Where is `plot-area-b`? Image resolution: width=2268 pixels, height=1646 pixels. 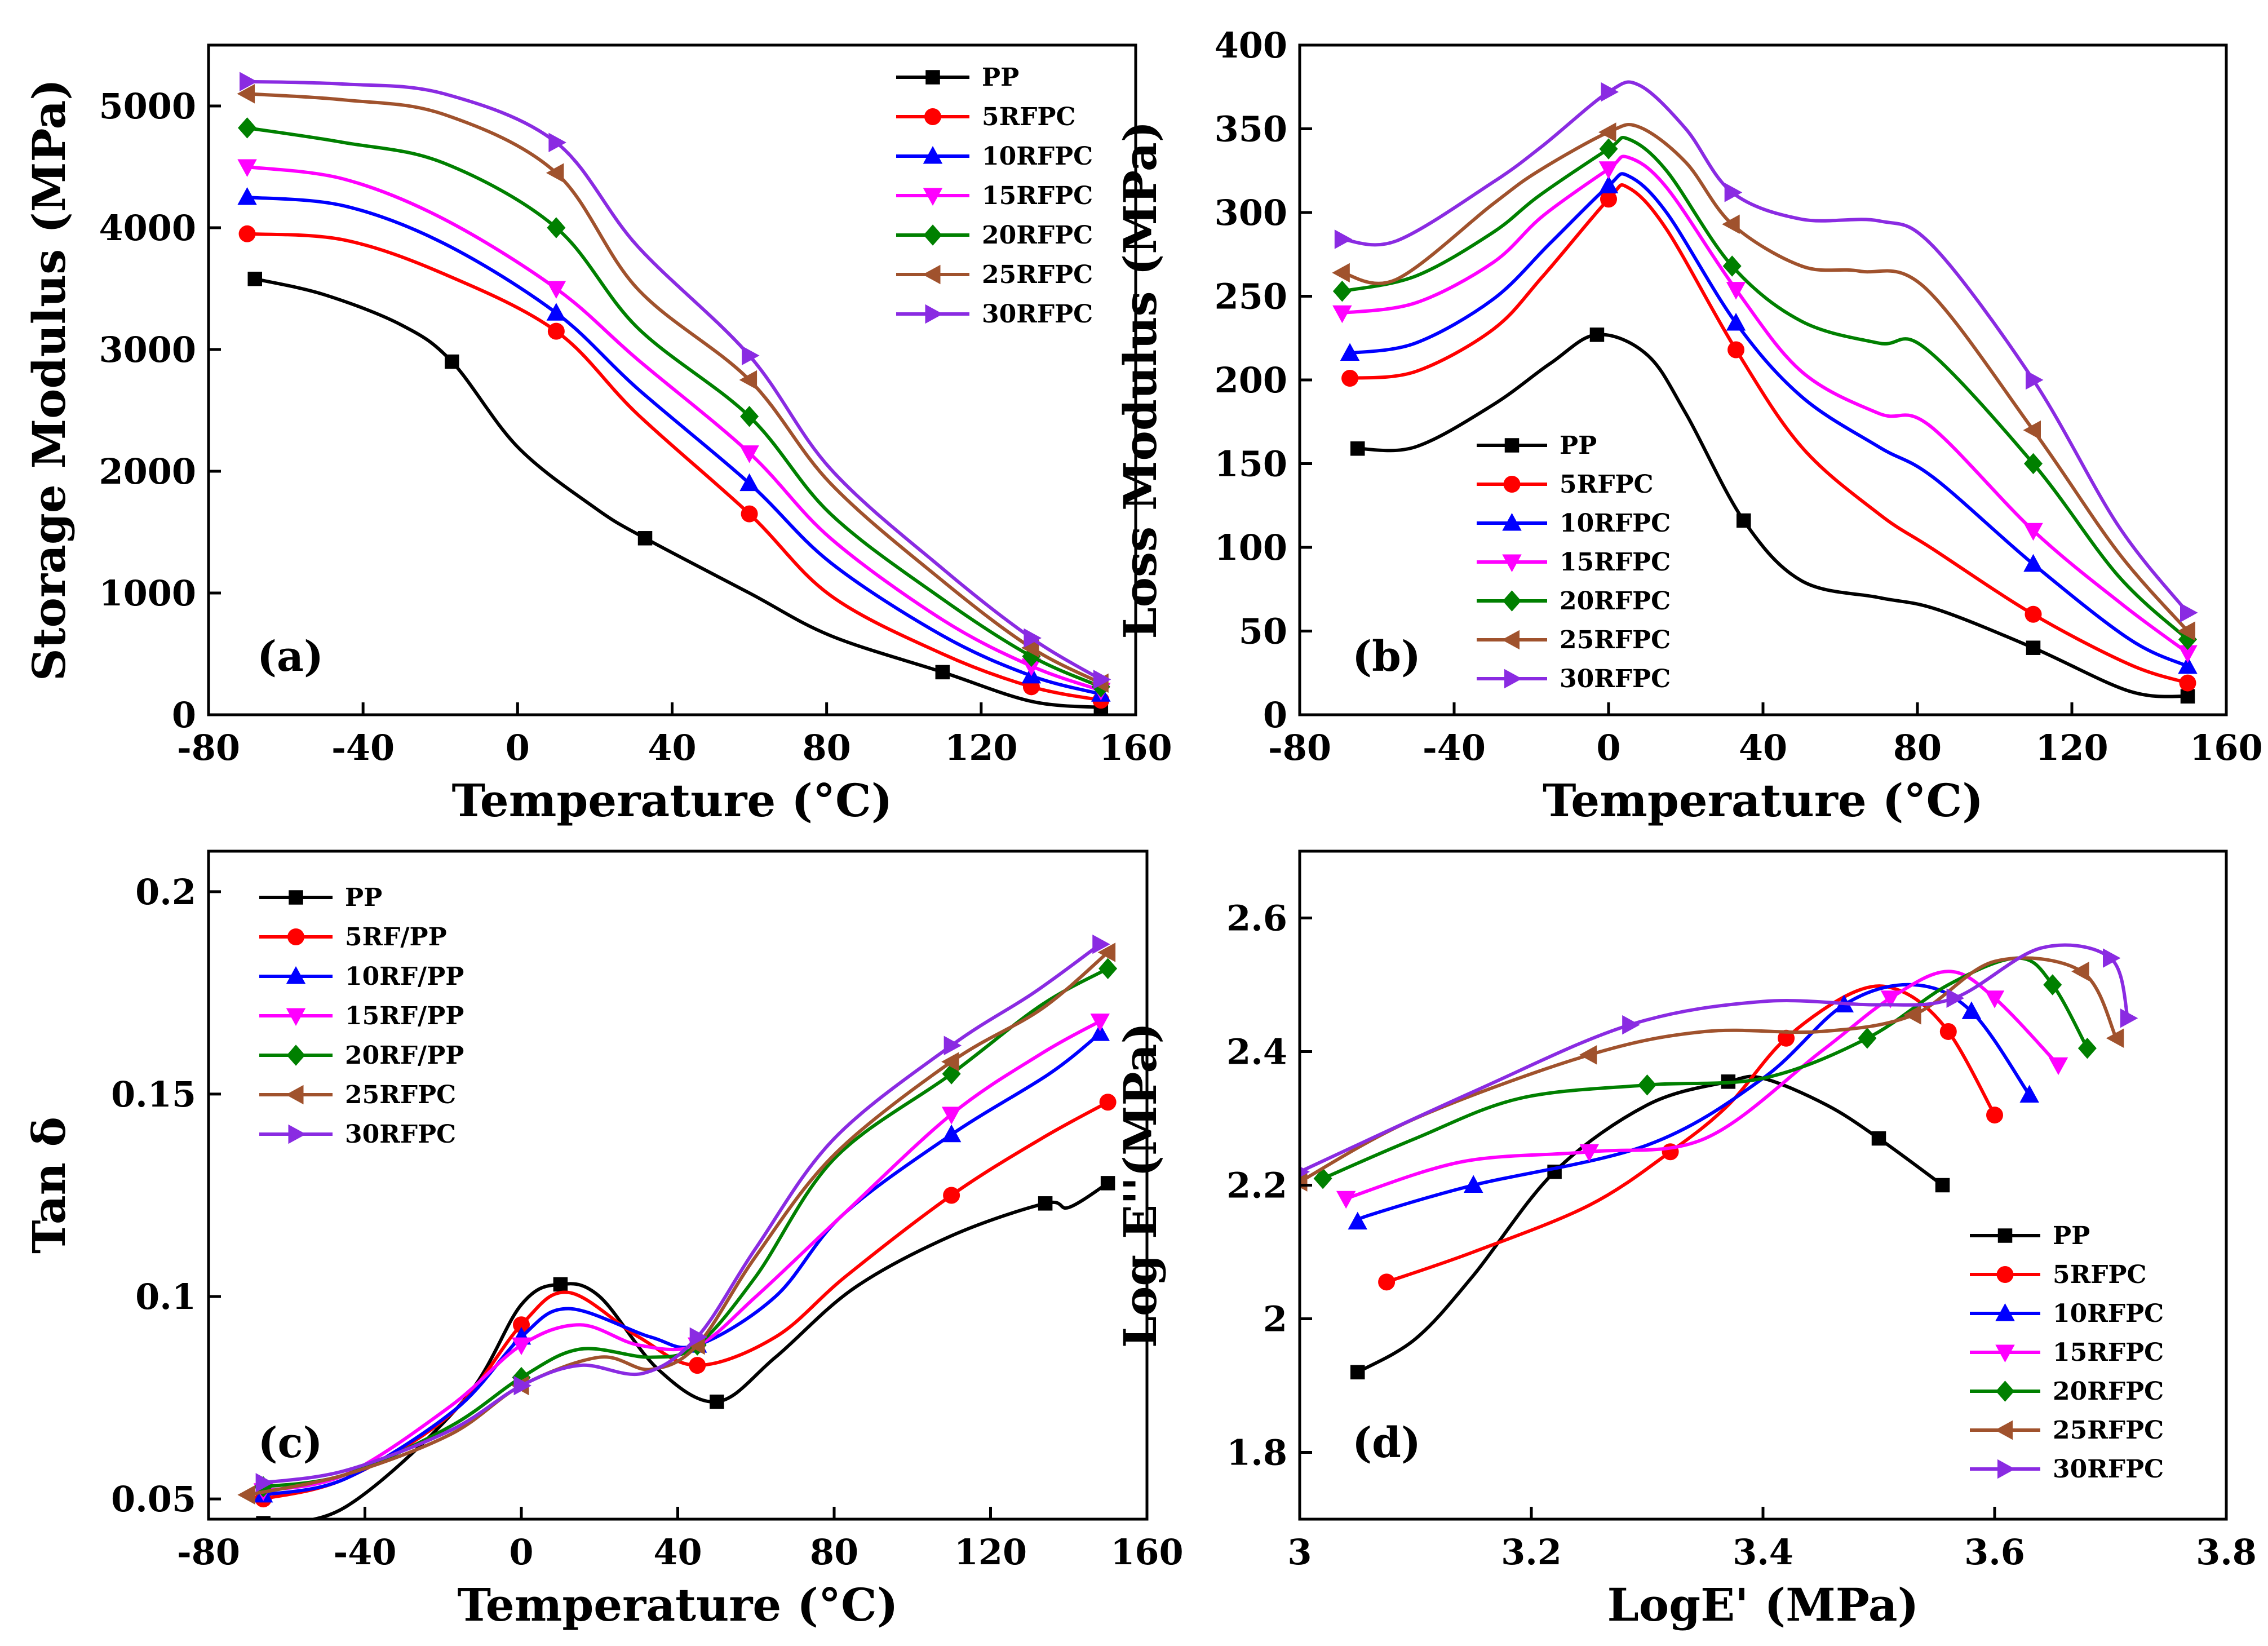 plot-area-b is located at coordinates (1765, 392).